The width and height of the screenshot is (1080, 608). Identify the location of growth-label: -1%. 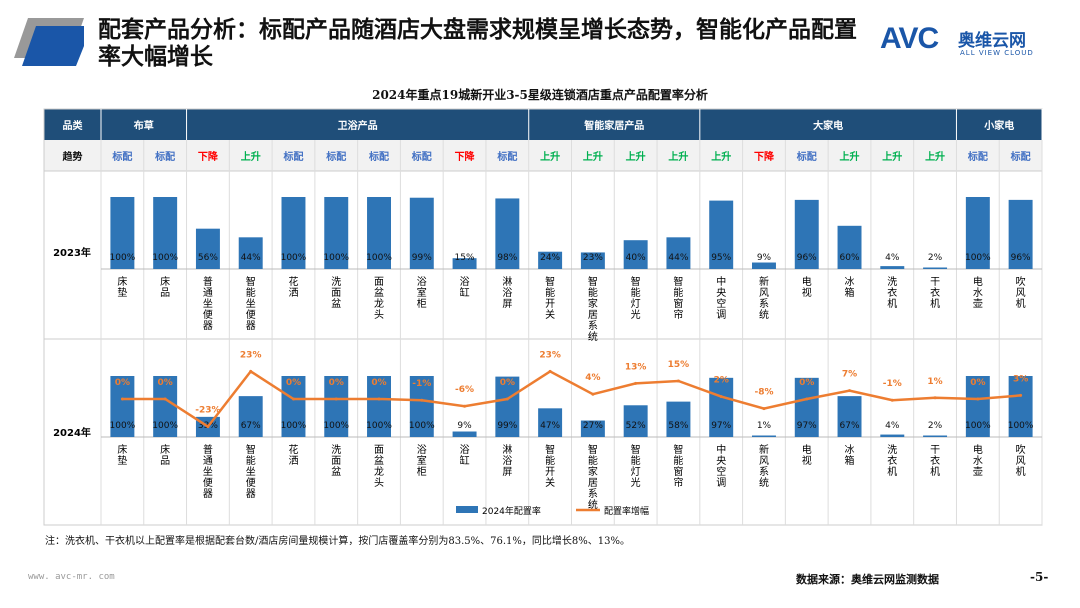
(892, 384).